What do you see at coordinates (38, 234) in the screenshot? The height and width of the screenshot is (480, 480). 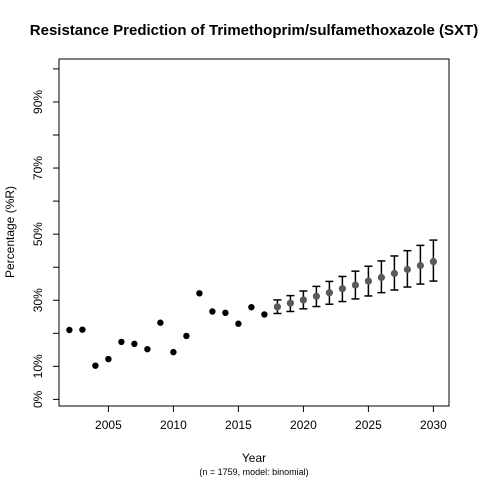 I see `y-tick-label: 50%` at bounding box center [38, 234].